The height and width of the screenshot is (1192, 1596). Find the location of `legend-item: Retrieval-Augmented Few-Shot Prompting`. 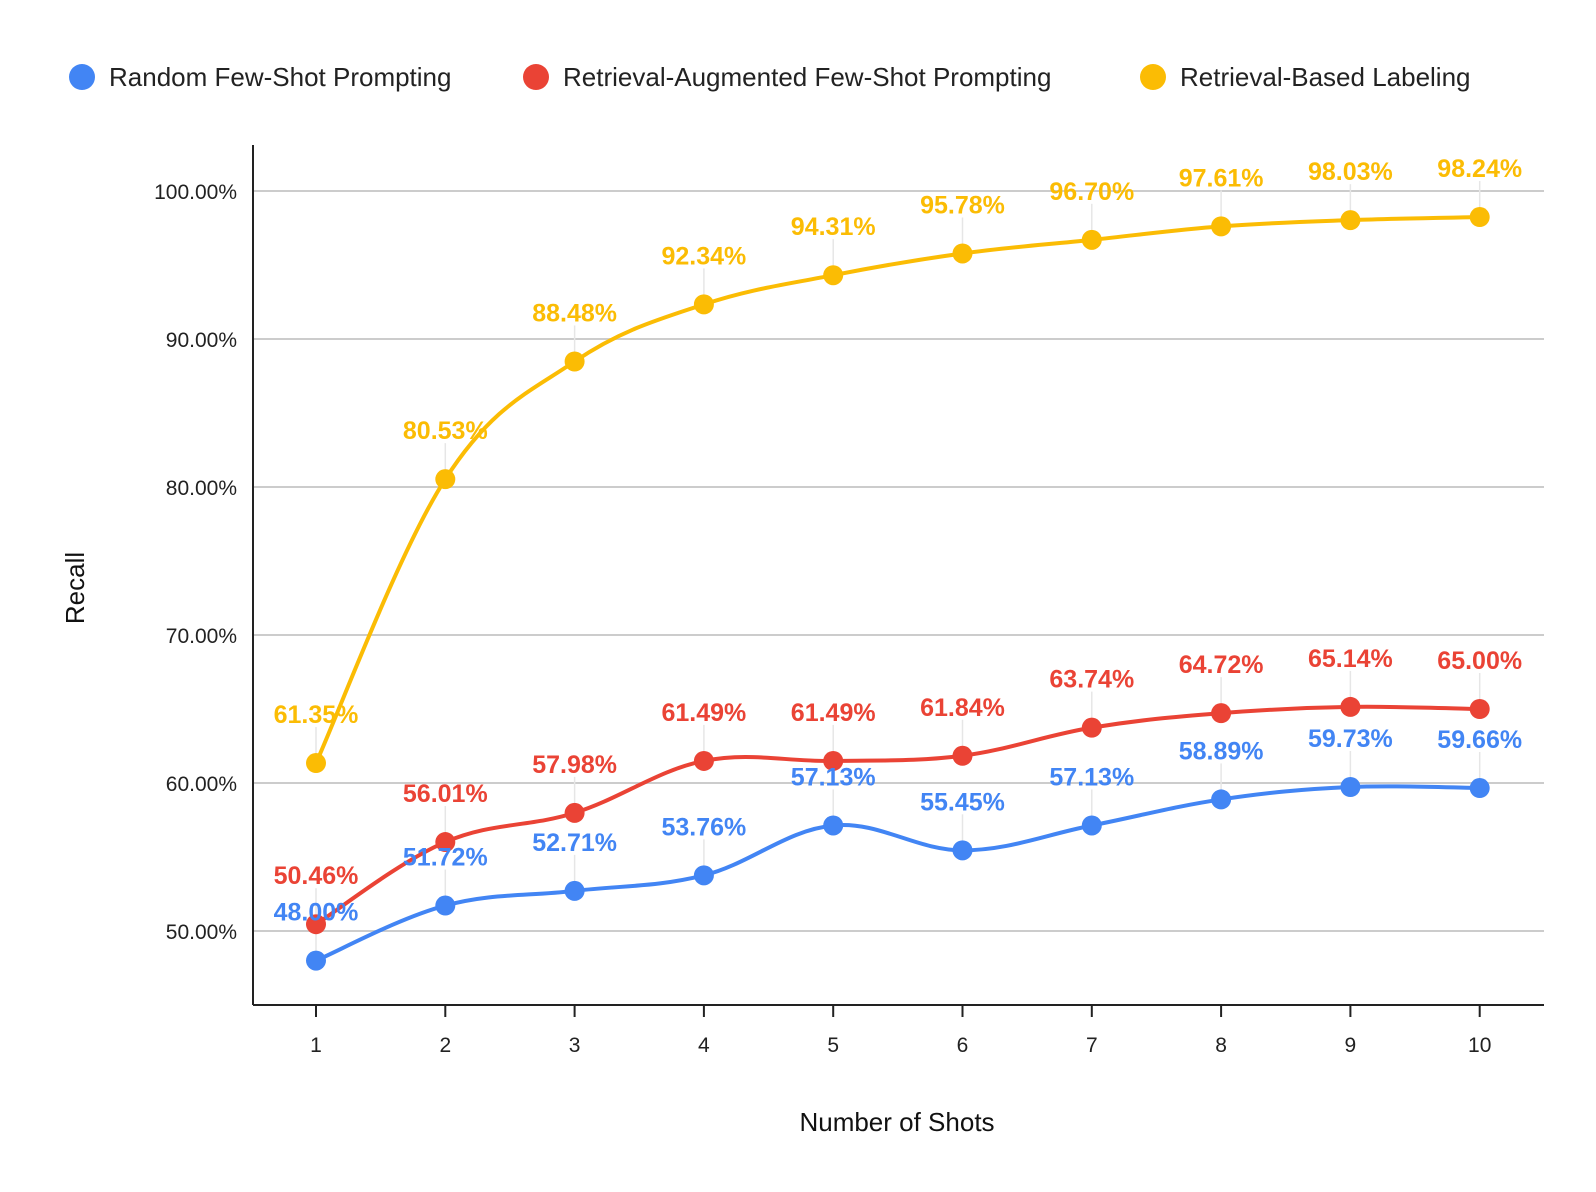

legend-item: Retrieval-Augmented Few-Shot Prompting is located at coordinates (787, 77).